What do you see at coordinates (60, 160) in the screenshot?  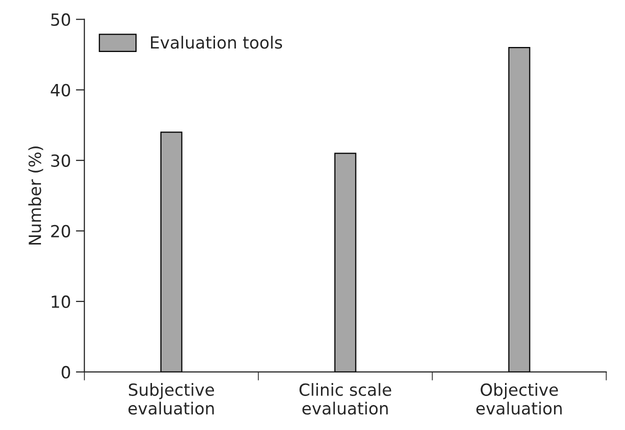 I see `y-tick-label: 30` at bounding box center [60, 160].